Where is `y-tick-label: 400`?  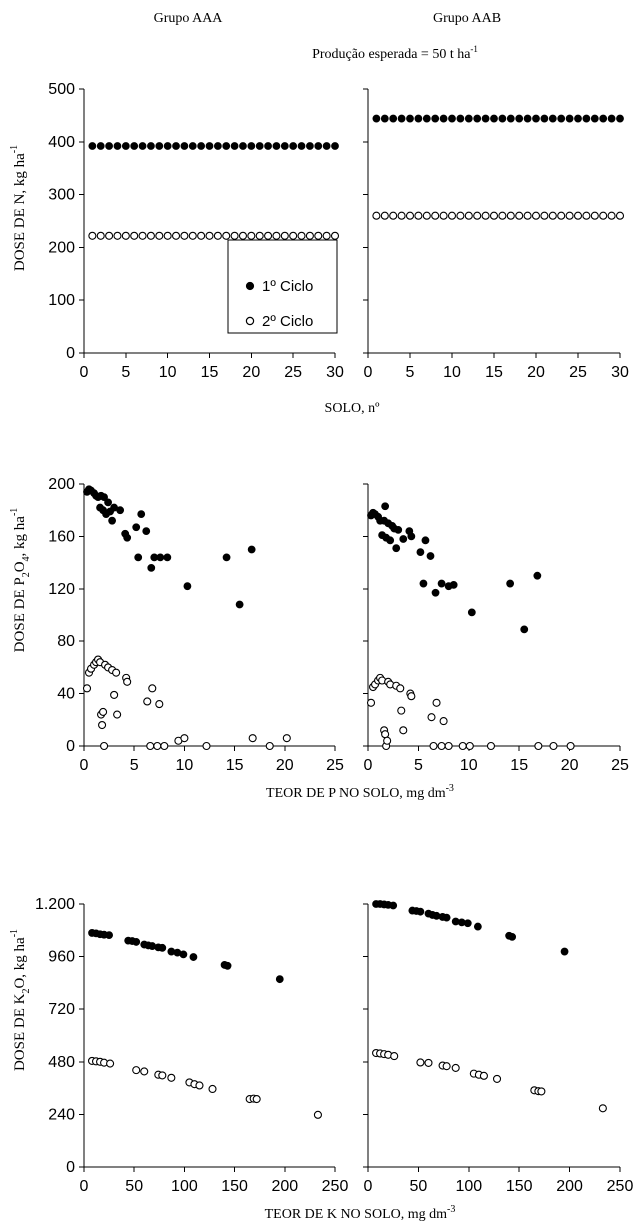
y-tick-label: 400 is located at coordinates (61, 142).